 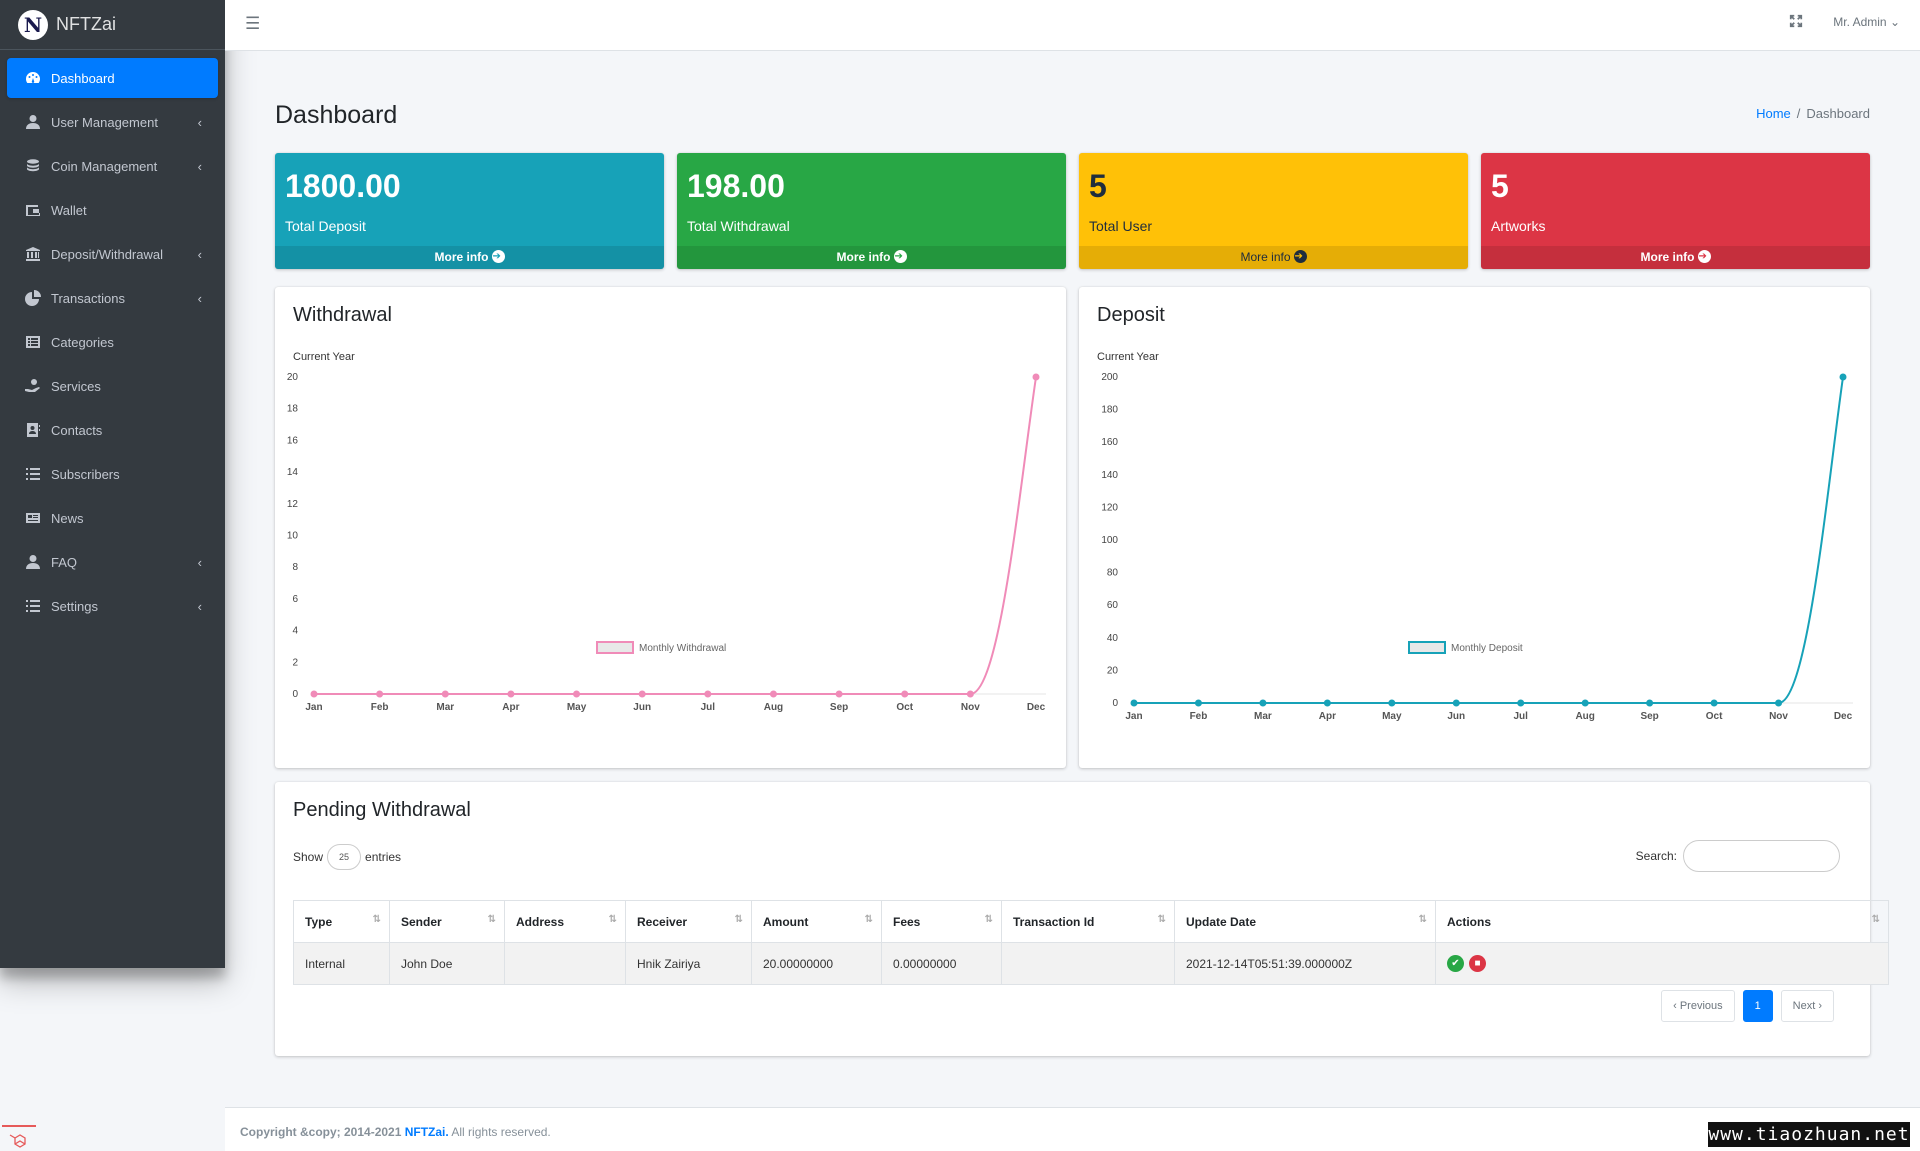 I want to click on sidebar-item-settings: Settings ‹, so click(x=112, y=606).